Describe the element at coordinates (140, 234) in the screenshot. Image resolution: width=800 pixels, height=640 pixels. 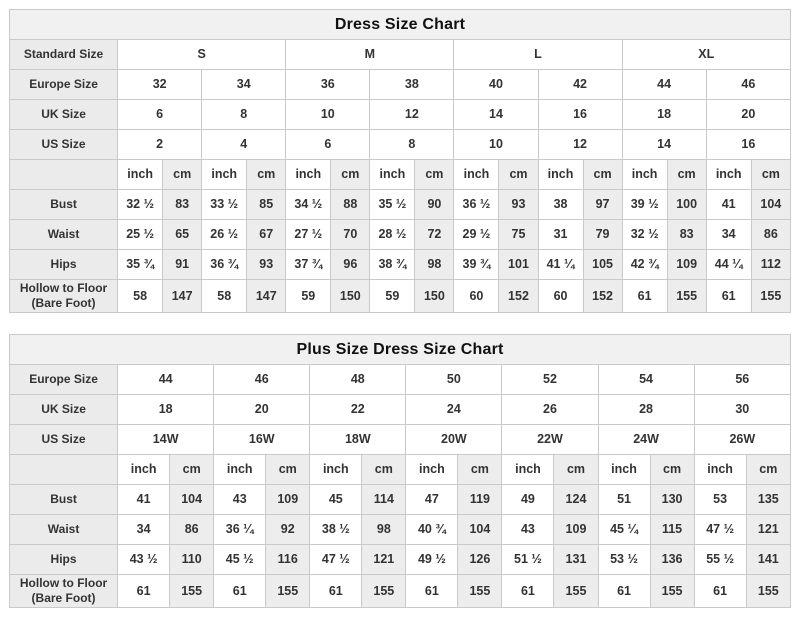
I see `value-cell: 25 ½` at that location.